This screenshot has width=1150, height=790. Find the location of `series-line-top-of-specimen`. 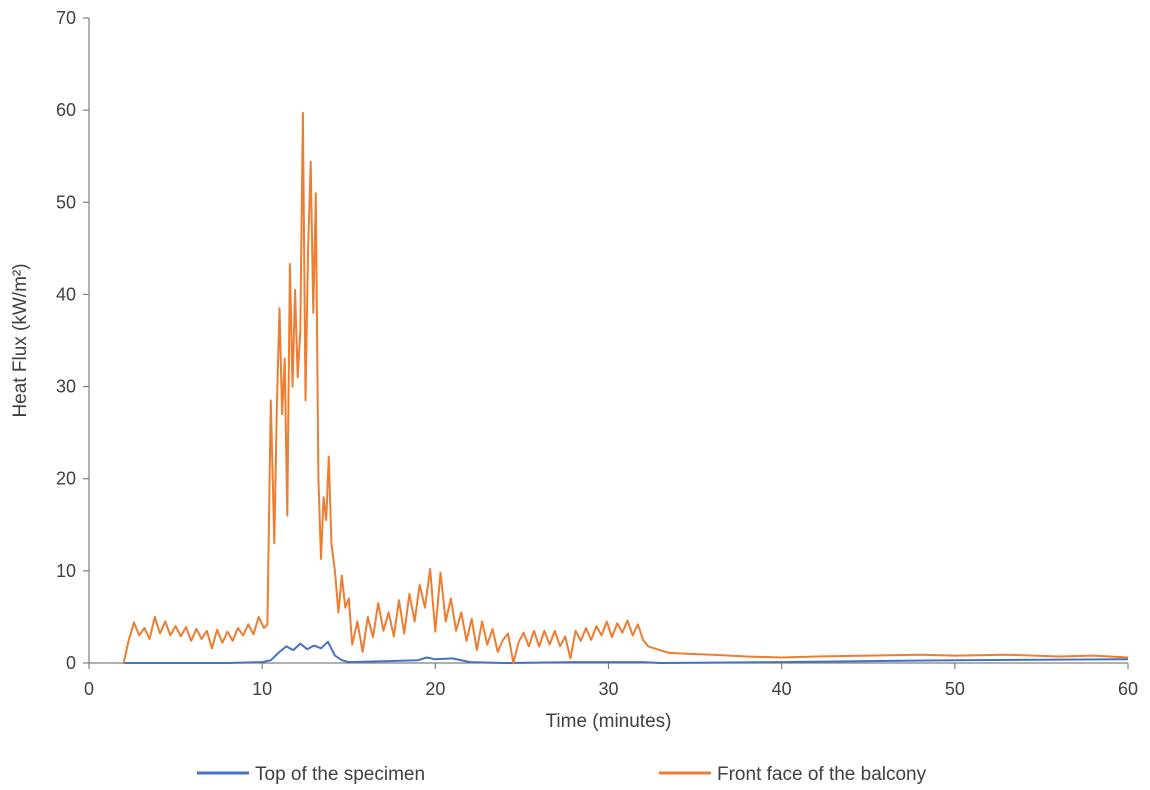

series-line-top-of-specimen is located at coordinates (626, 652).